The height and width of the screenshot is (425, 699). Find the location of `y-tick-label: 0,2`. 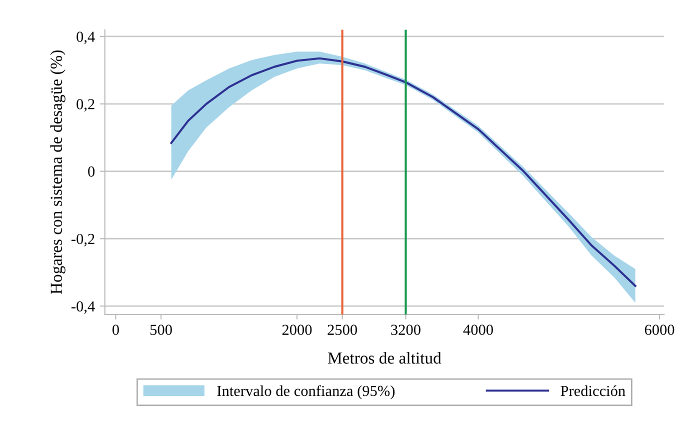

y-tick-label: 0,2 is located at coordinates (85, 105).